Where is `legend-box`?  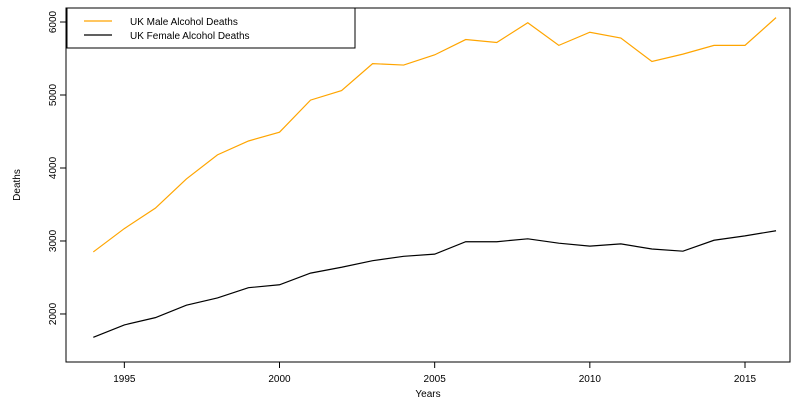 legend-box is located at coordinates (211, 28).